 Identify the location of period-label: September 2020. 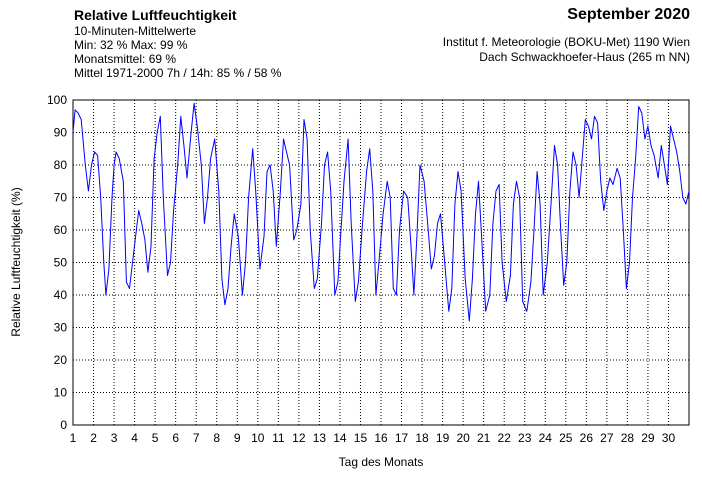
(628, 14).